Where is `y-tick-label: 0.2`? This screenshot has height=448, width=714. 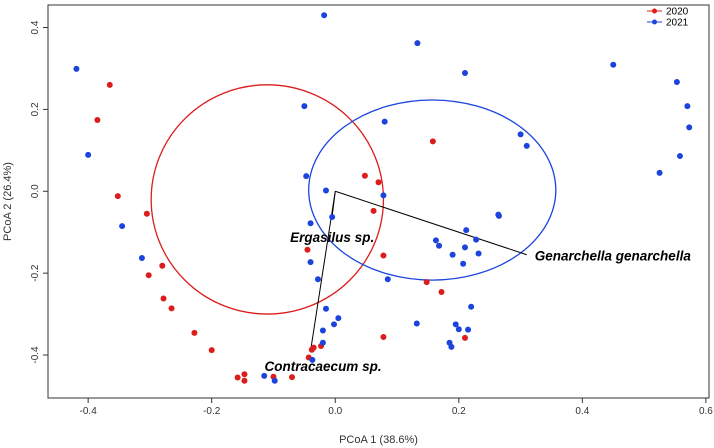 y-tick-label: 0.2 is located at coordinates (35, 109).